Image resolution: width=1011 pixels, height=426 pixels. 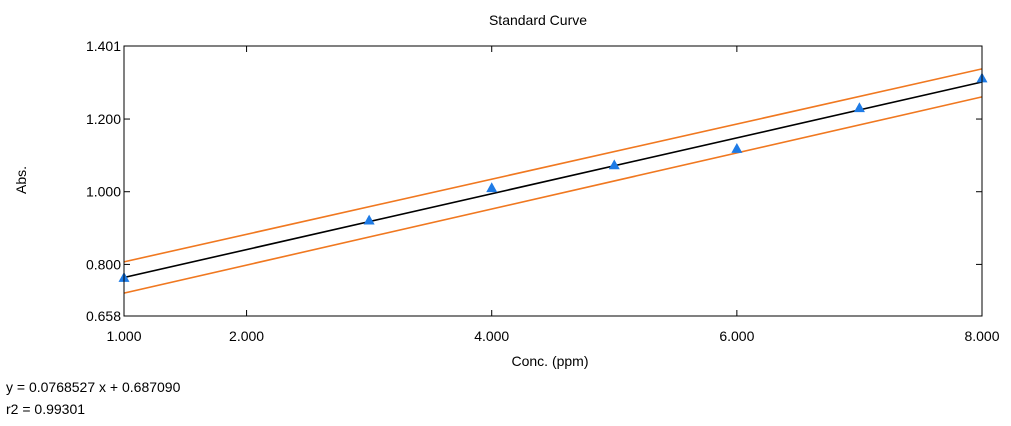 What do you see at coordinates (246, 336) in the screenshot?
I see `x-tick-label: 2.000` at bounding box center [246, 336].